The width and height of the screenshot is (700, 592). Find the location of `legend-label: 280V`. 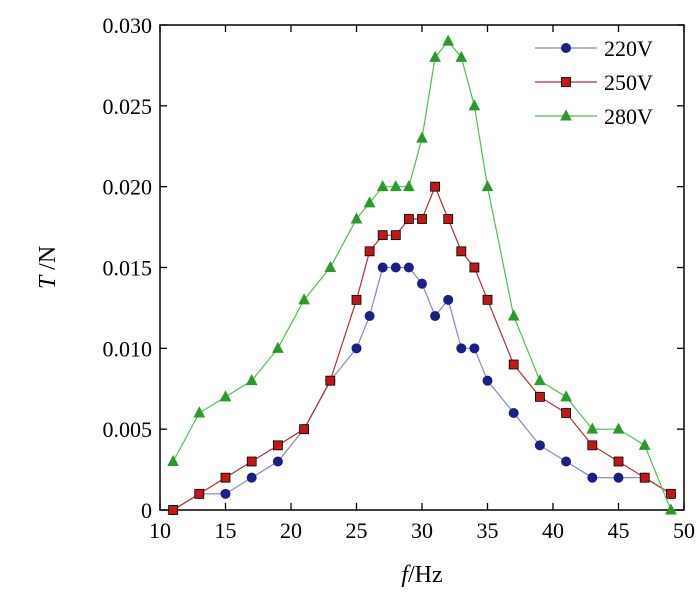

legend-label: 280V is located at coordinates (628, 116).